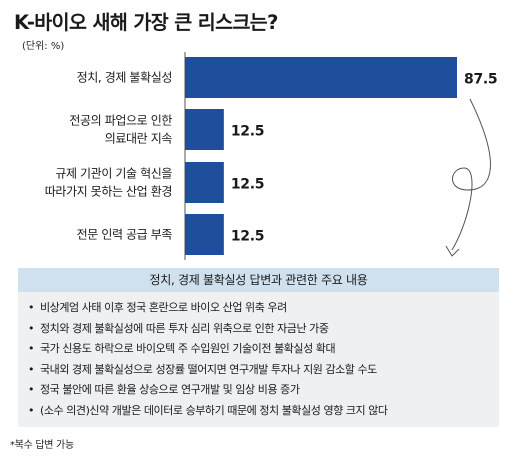  What do you see at coordinates (263, 308) in the screenshot?
I see `list-item: 비상계엄 사태 이후 정국 혼란으로 바이오 산업 위축 우려` at bounding box center [263, 308].